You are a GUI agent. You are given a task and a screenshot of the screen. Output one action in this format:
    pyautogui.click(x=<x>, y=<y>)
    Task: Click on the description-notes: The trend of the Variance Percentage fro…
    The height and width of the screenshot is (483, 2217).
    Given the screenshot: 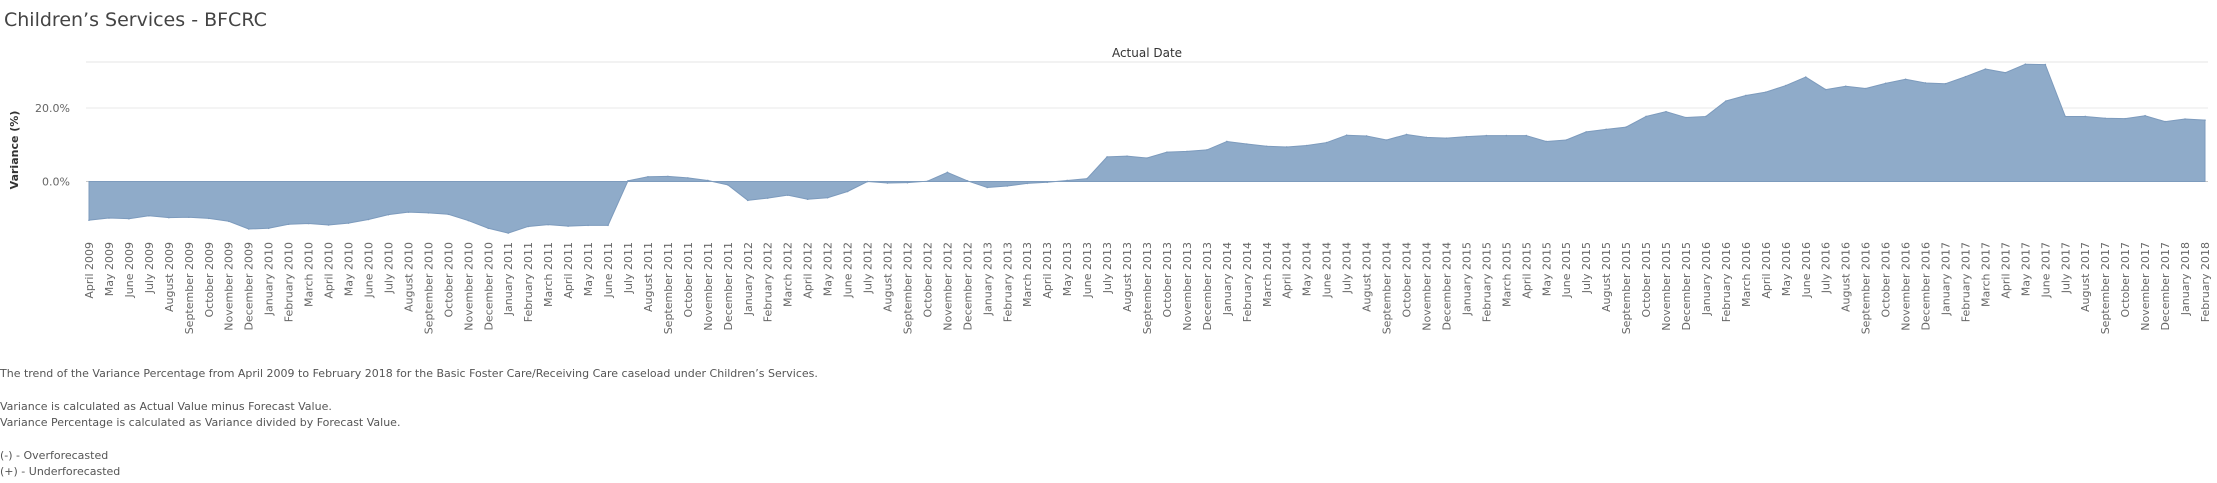 What is the action you would take?
    pyautogui.click(x=409, y=423)
    